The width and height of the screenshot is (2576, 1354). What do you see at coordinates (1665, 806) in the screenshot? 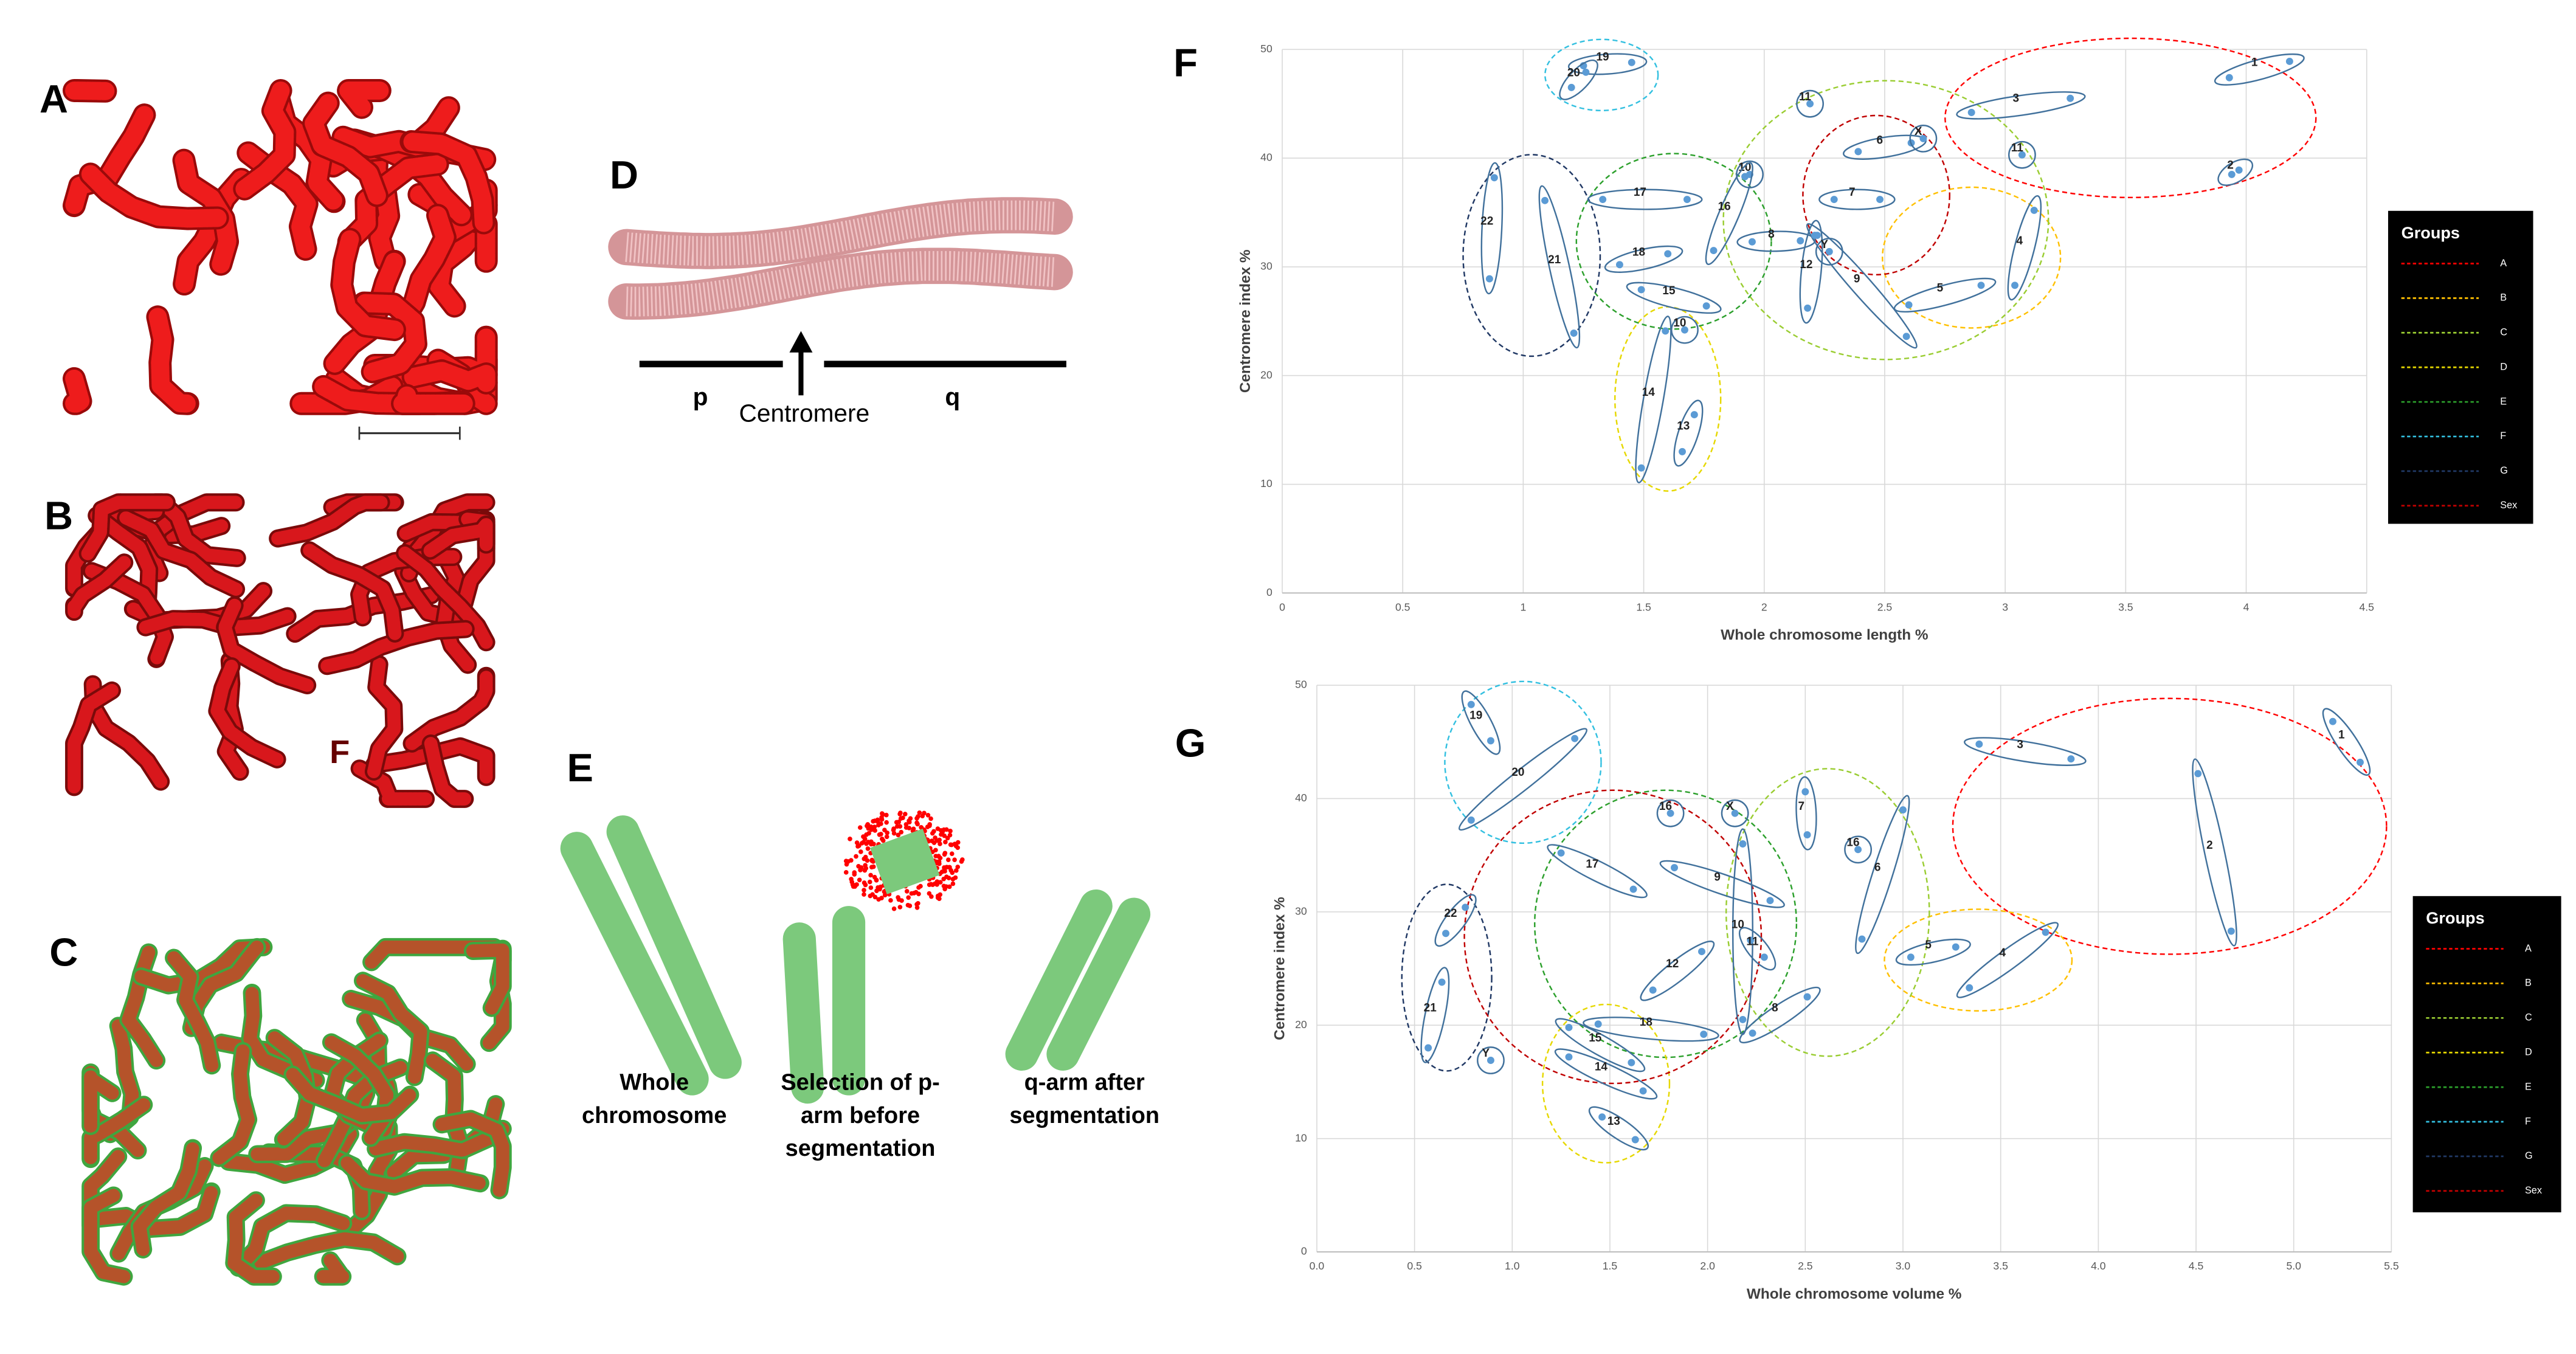
I see `cluster-label: 16` at bounding box center [1665, 806].